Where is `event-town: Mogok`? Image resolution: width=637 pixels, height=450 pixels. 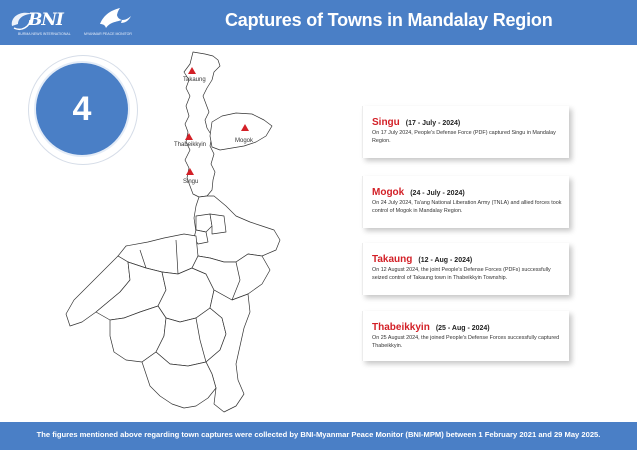
event-town: Mogok is located at coordinates (388, 192).